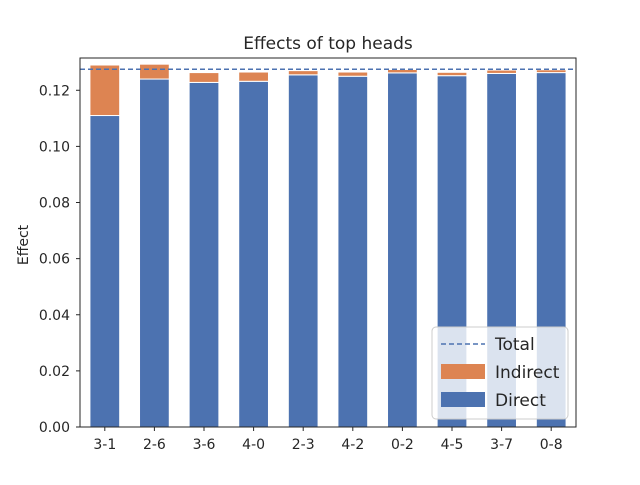 The width and height of the screenshot is (640, 485). What do you see at coordinates (54, 260) in the screenshot?
I see `y-tick-label: 0.06` at bounding box center [54, 260].